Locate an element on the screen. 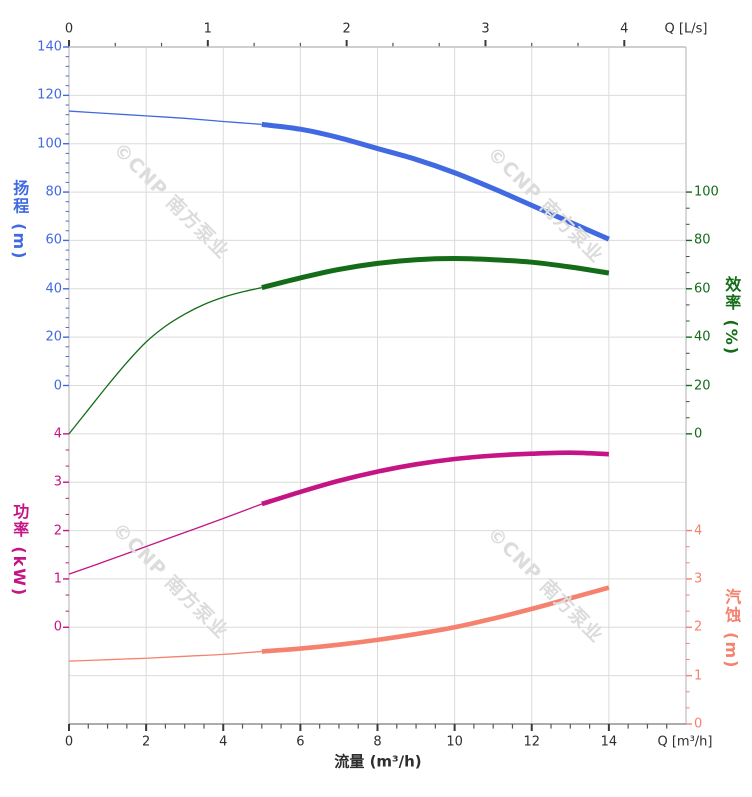 The width and height of the screenshot is (752, 797). axis-title-flow-top: Q [L/s] is located at coordinates (686, 29).